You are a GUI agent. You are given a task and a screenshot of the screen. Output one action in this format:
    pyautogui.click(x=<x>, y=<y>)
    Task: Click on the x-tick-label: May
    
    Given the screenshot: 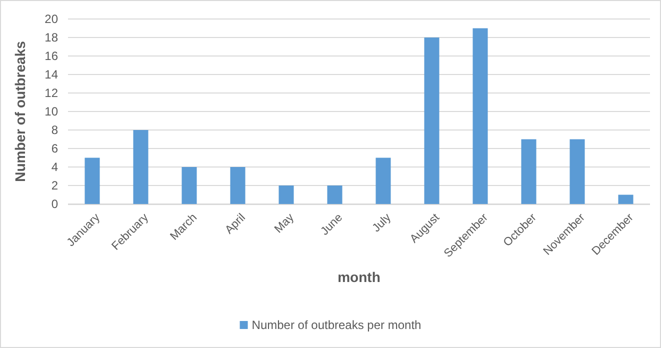 What is the action you would take?
    pyautogui.click(x=284, y=224)
    